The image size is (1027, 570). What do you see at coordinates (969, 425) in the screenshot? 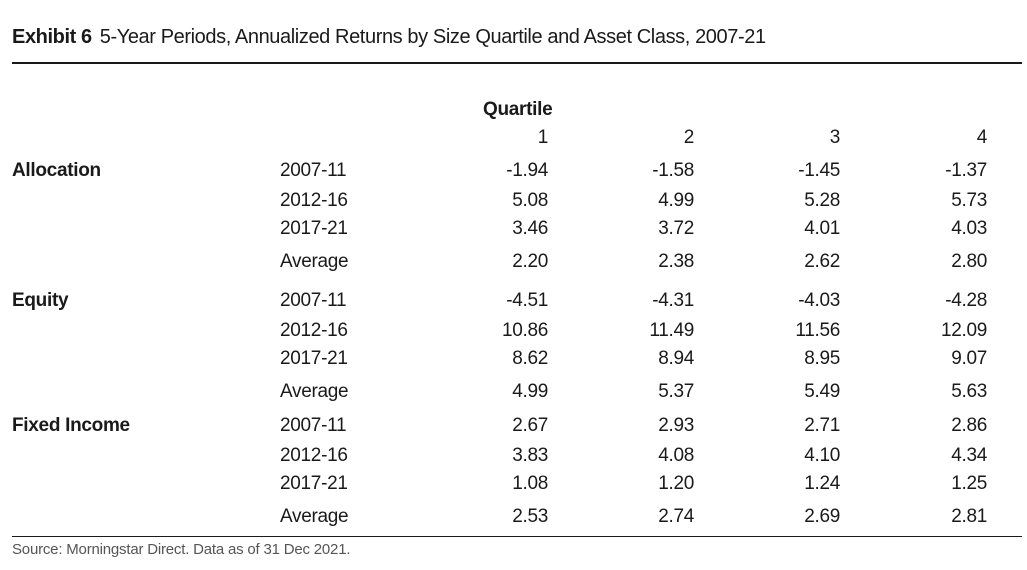
I see `value-cell: 2.86` at bounding box center [969, 425].